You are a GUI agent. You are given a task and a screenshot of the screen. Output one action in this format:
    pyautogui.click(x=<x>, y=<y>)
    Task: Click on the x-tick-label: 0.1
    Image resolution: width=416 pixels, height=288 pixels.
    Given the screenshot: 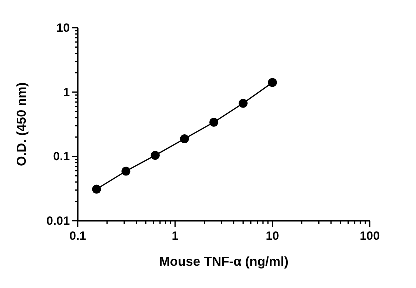 What is the action you would take?
    pyautogui.click(x=78, y=236)
    